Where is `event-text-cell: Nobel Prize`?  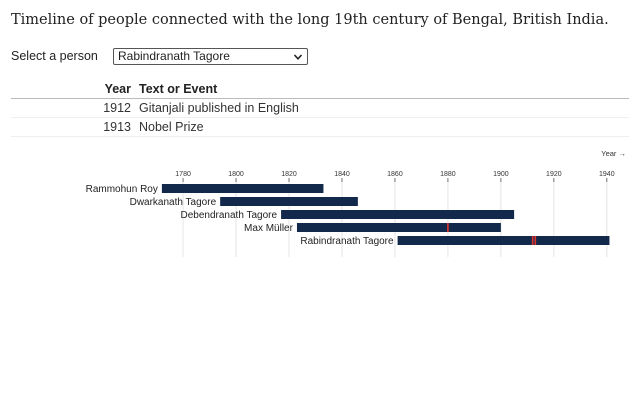
event-text-cell: Nobel Prize is located at coordinates (384, 127).